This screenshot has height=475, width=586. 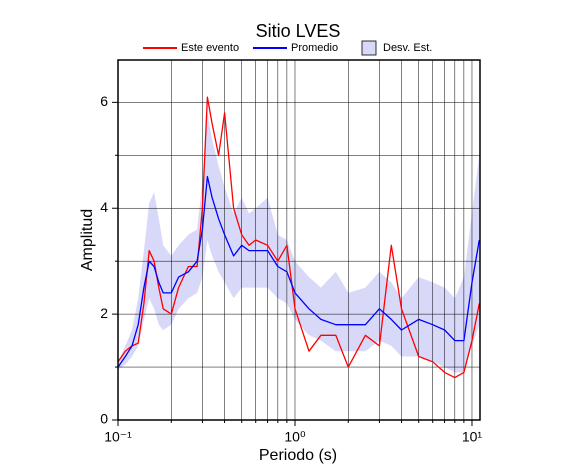 What do you see at coordinates (298, 31) in the screenshot?
I see `chart-title: Sitio LVES` at bounding box center [298, 31].